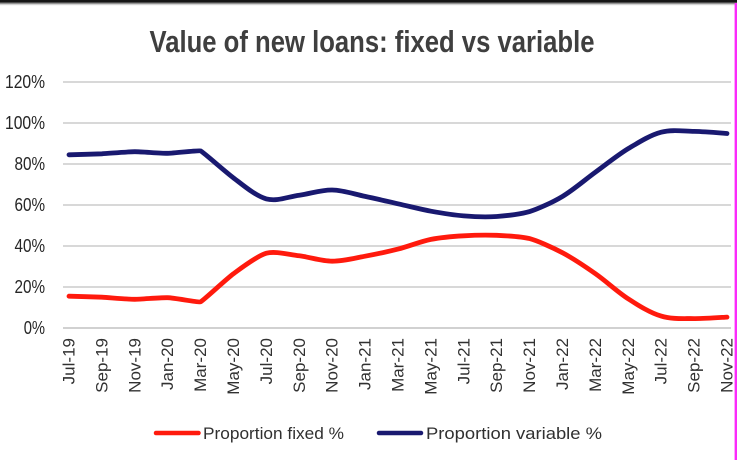 This screenshot has height=460, width=737. I want to click on svg-text: Jul-20, so click(266, 361).